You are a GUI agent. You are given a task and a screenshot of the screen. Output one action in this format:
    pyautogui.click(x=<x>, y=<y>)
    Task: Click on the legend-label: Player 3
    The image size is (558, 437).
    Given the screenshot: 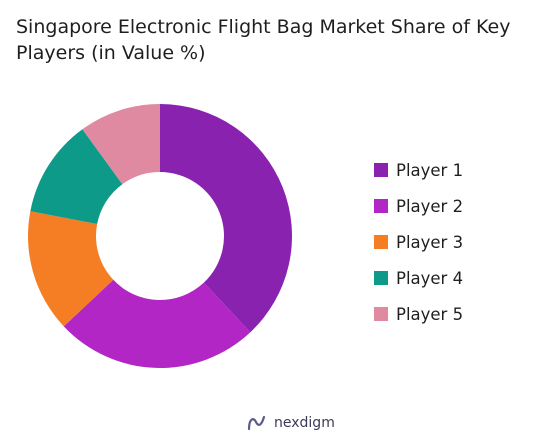 What is the action you would take?
    pyautogui.click(x=430, y=242)
    